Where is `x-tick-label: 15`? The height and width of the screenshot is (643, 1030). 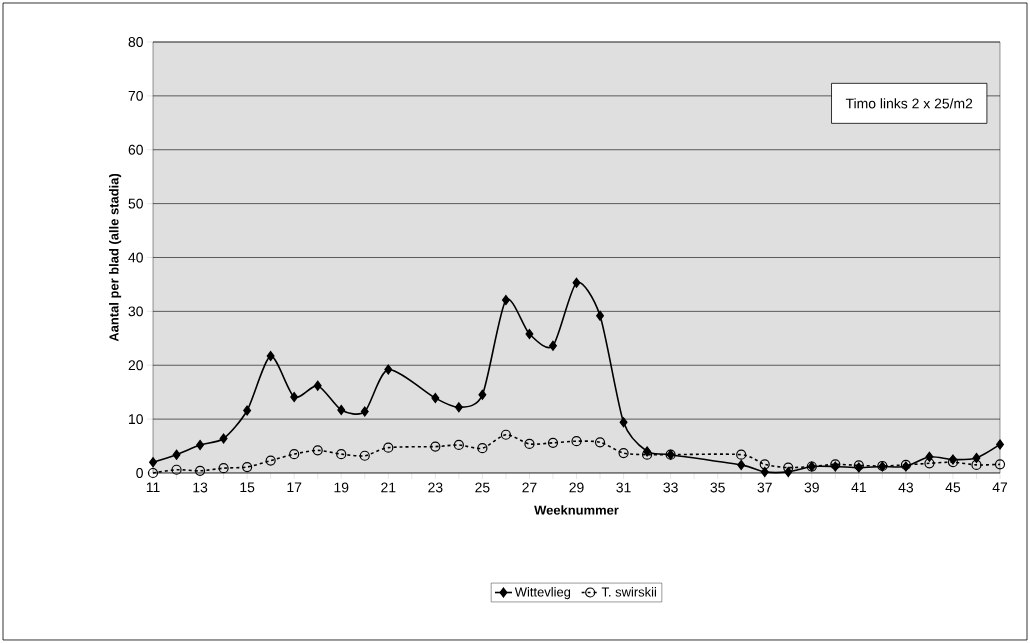 x-tick-label: 15 is located at coordinates (247, 487).